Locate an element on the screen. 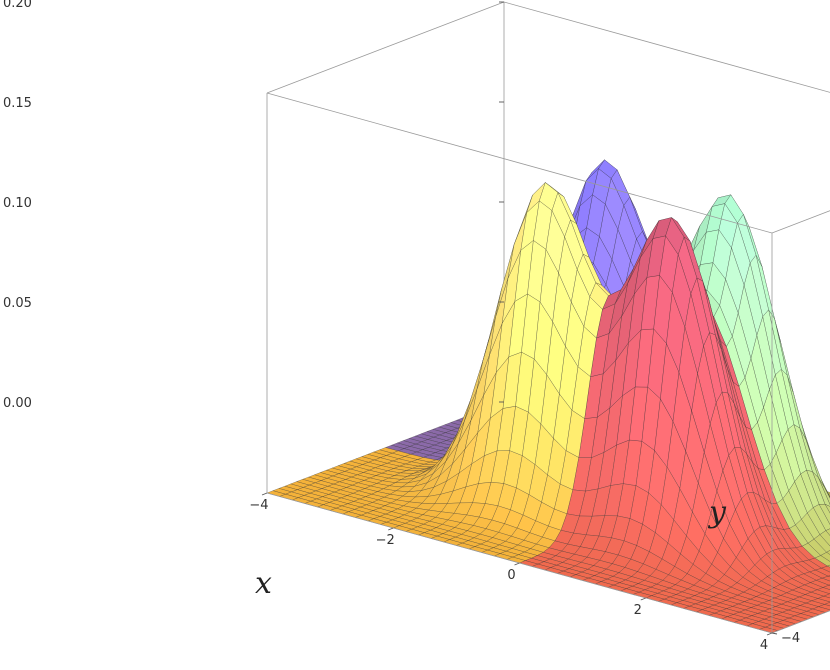  z-tick-label: 0.10 is located at coordinates (17, 203).